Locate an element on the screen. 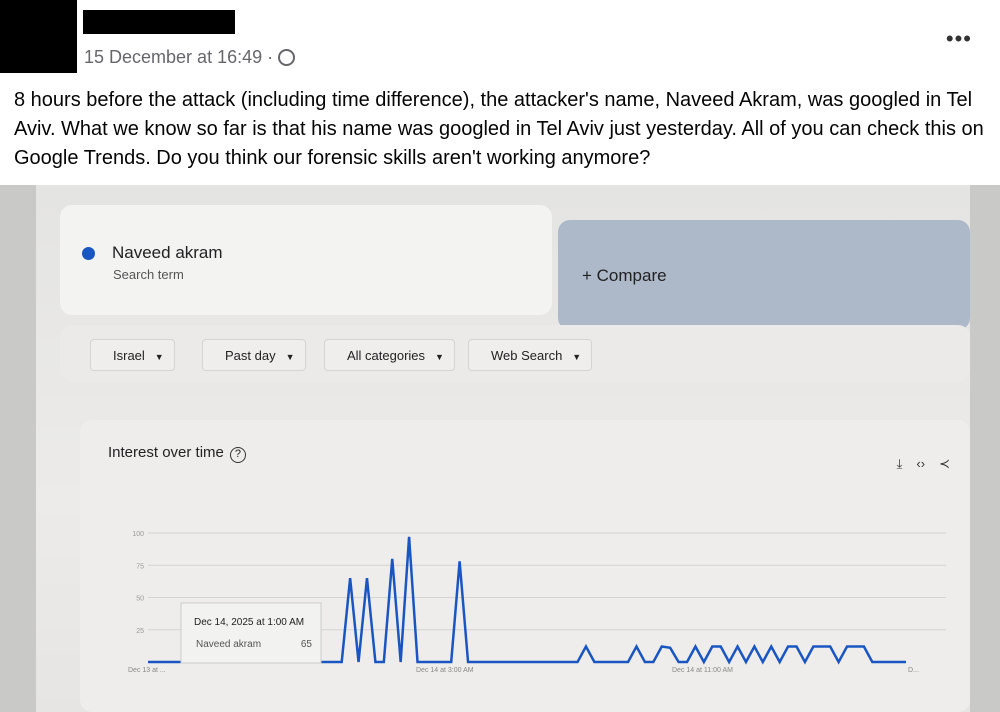  filter-search-type: Web Search ▼ is located at coordinates (530, 355).